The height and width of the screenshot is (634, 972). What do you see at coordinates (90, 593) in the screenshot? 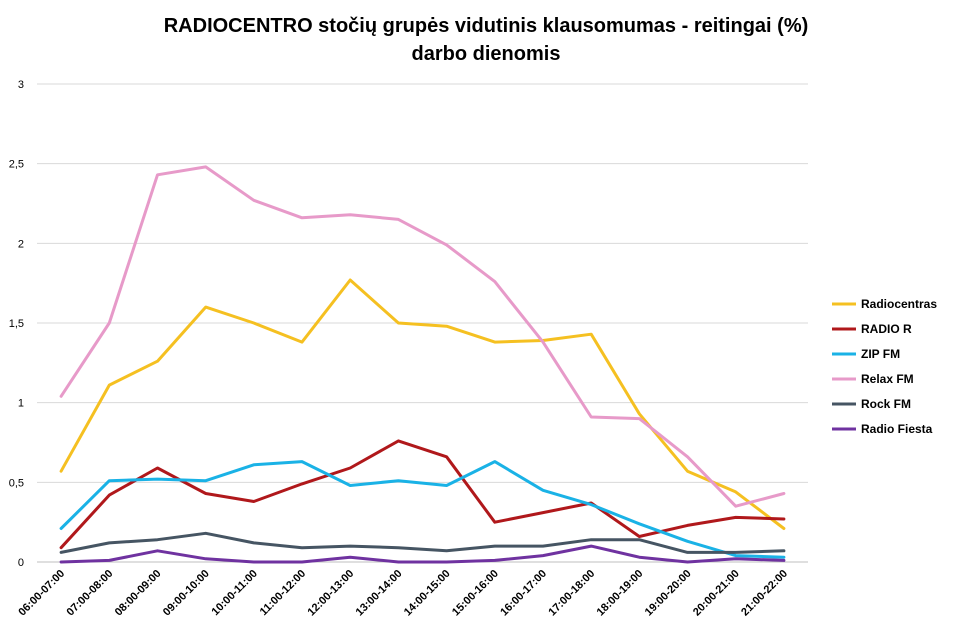
I see `x-tick-label: 07:00-08:00` at bounding box center [90, 593].